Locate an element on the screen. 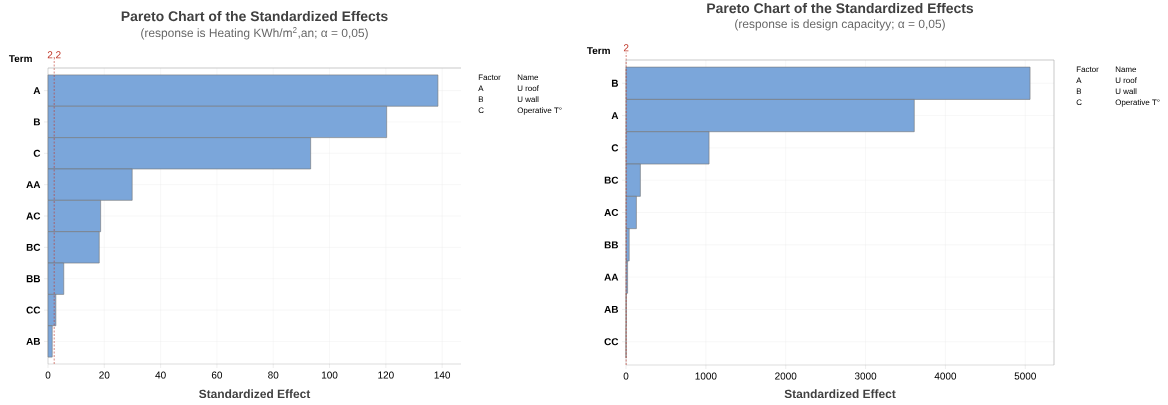  x-tick-label: 100 is located at coordinates (329, 375).